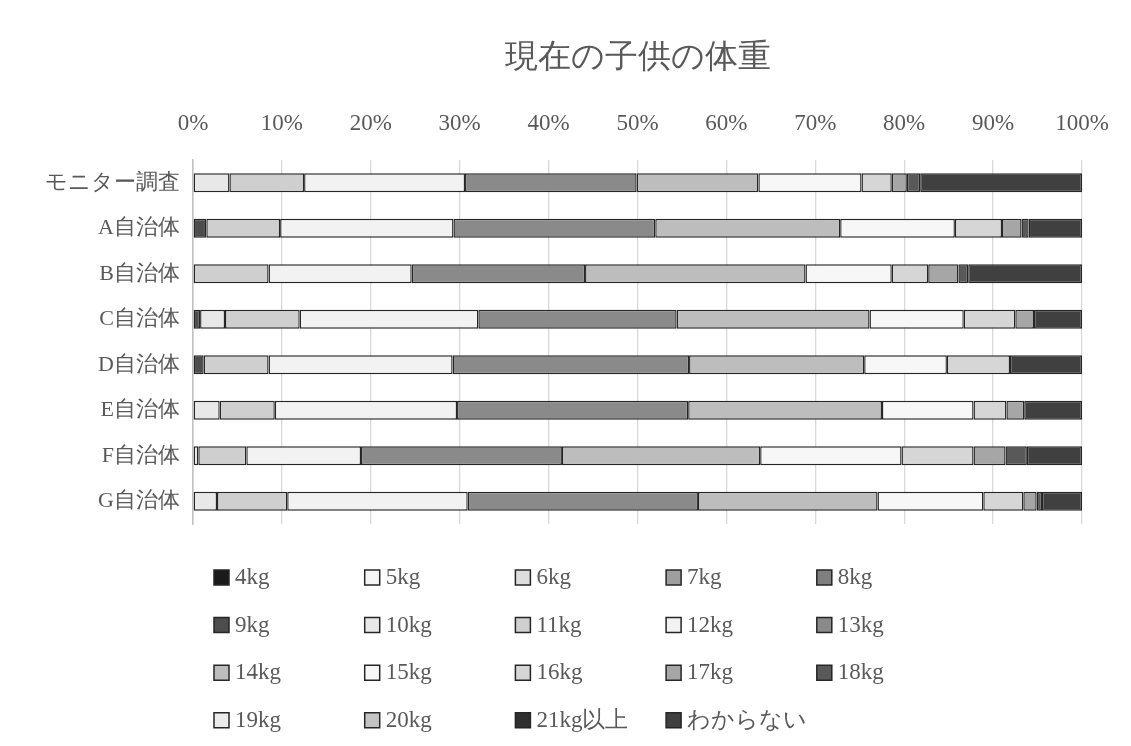  I want to click on legend-label: 7kg, so click(705, 577).